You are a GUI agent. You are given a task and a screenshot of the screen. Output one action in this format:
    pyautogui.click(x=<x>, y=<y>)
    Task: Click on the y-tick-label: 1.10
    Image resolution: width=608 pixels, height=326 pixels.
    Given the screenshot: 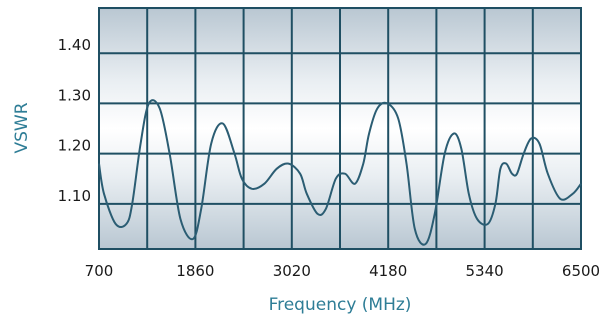 What is the action you would take?
    pyautogui.click(x=74, y=196)
    